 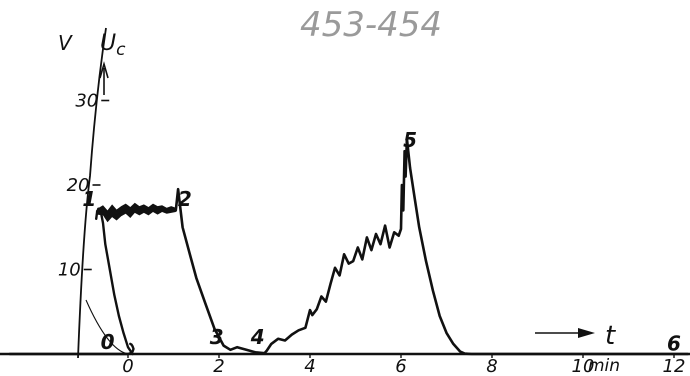 What do you see at coordinates (218, 366) in the screenshot?
I see `x-tick-label: 2` at bounding box center [218, 366].